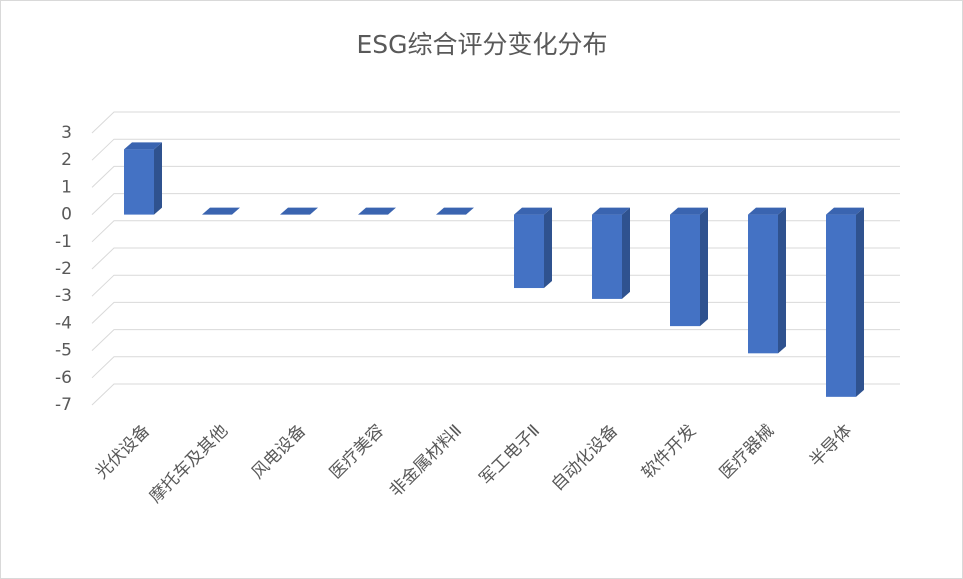  Describe the element at coordinates (63, 351) in the screenshot. I see `y-tick-label: -5` at that location.